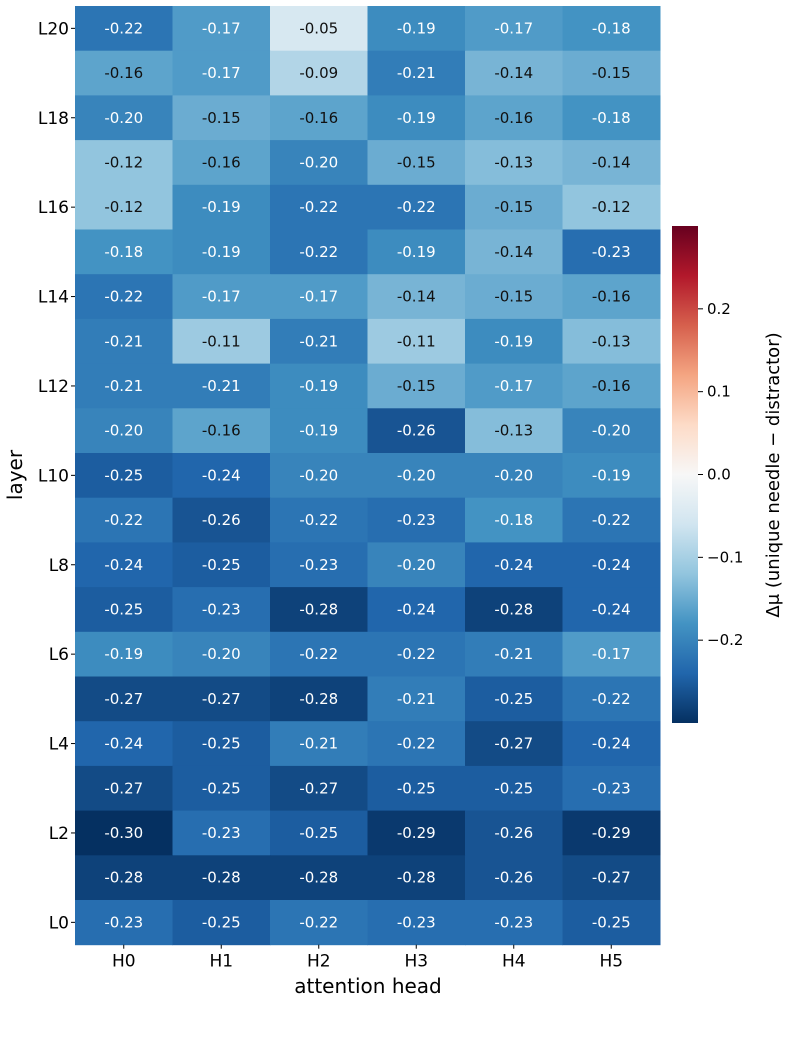 The height and width of the screenshot is (1038, 789). What do you see at coordinates (53, 29) in the screenshot?
I see `y-tick-label: L20` at bounding box center [53, 29].